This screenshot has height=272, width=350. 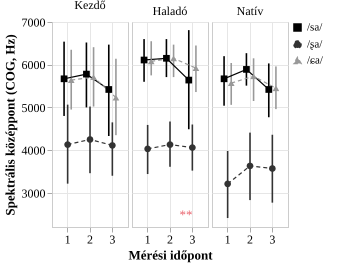 I want to click on y-tick-label: 4000, so click(x=34, y=151).